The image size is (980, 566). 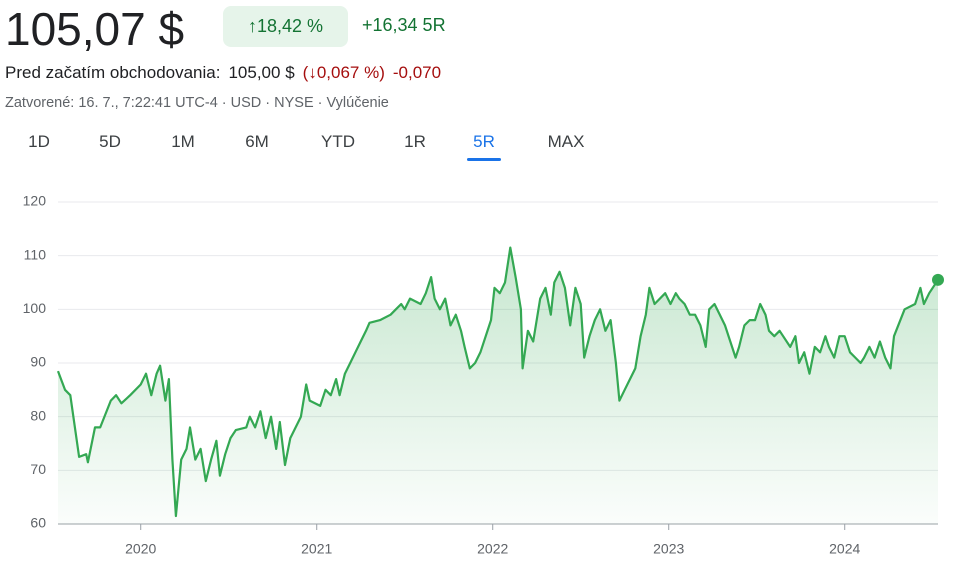 What do you see at coordinates (404, 25) in the screenshot?
I see `change: +16,34 5R` at bounding box center [404, 25].